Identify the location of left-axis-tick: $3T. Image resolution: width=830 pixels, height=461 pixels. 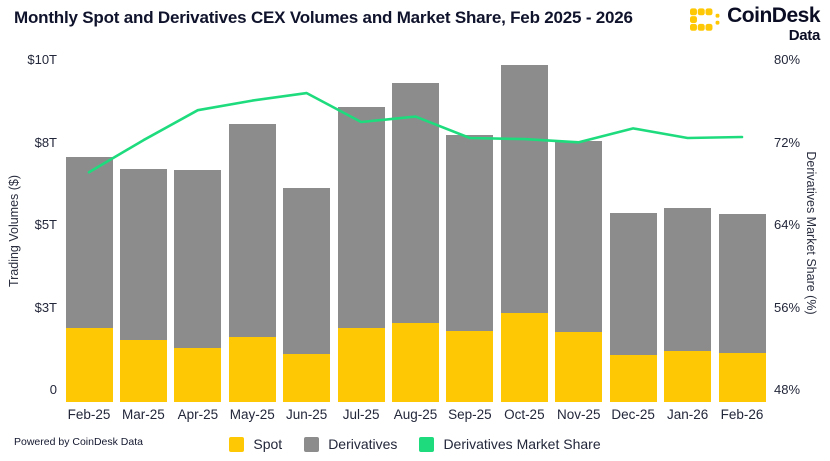
(45, 307).